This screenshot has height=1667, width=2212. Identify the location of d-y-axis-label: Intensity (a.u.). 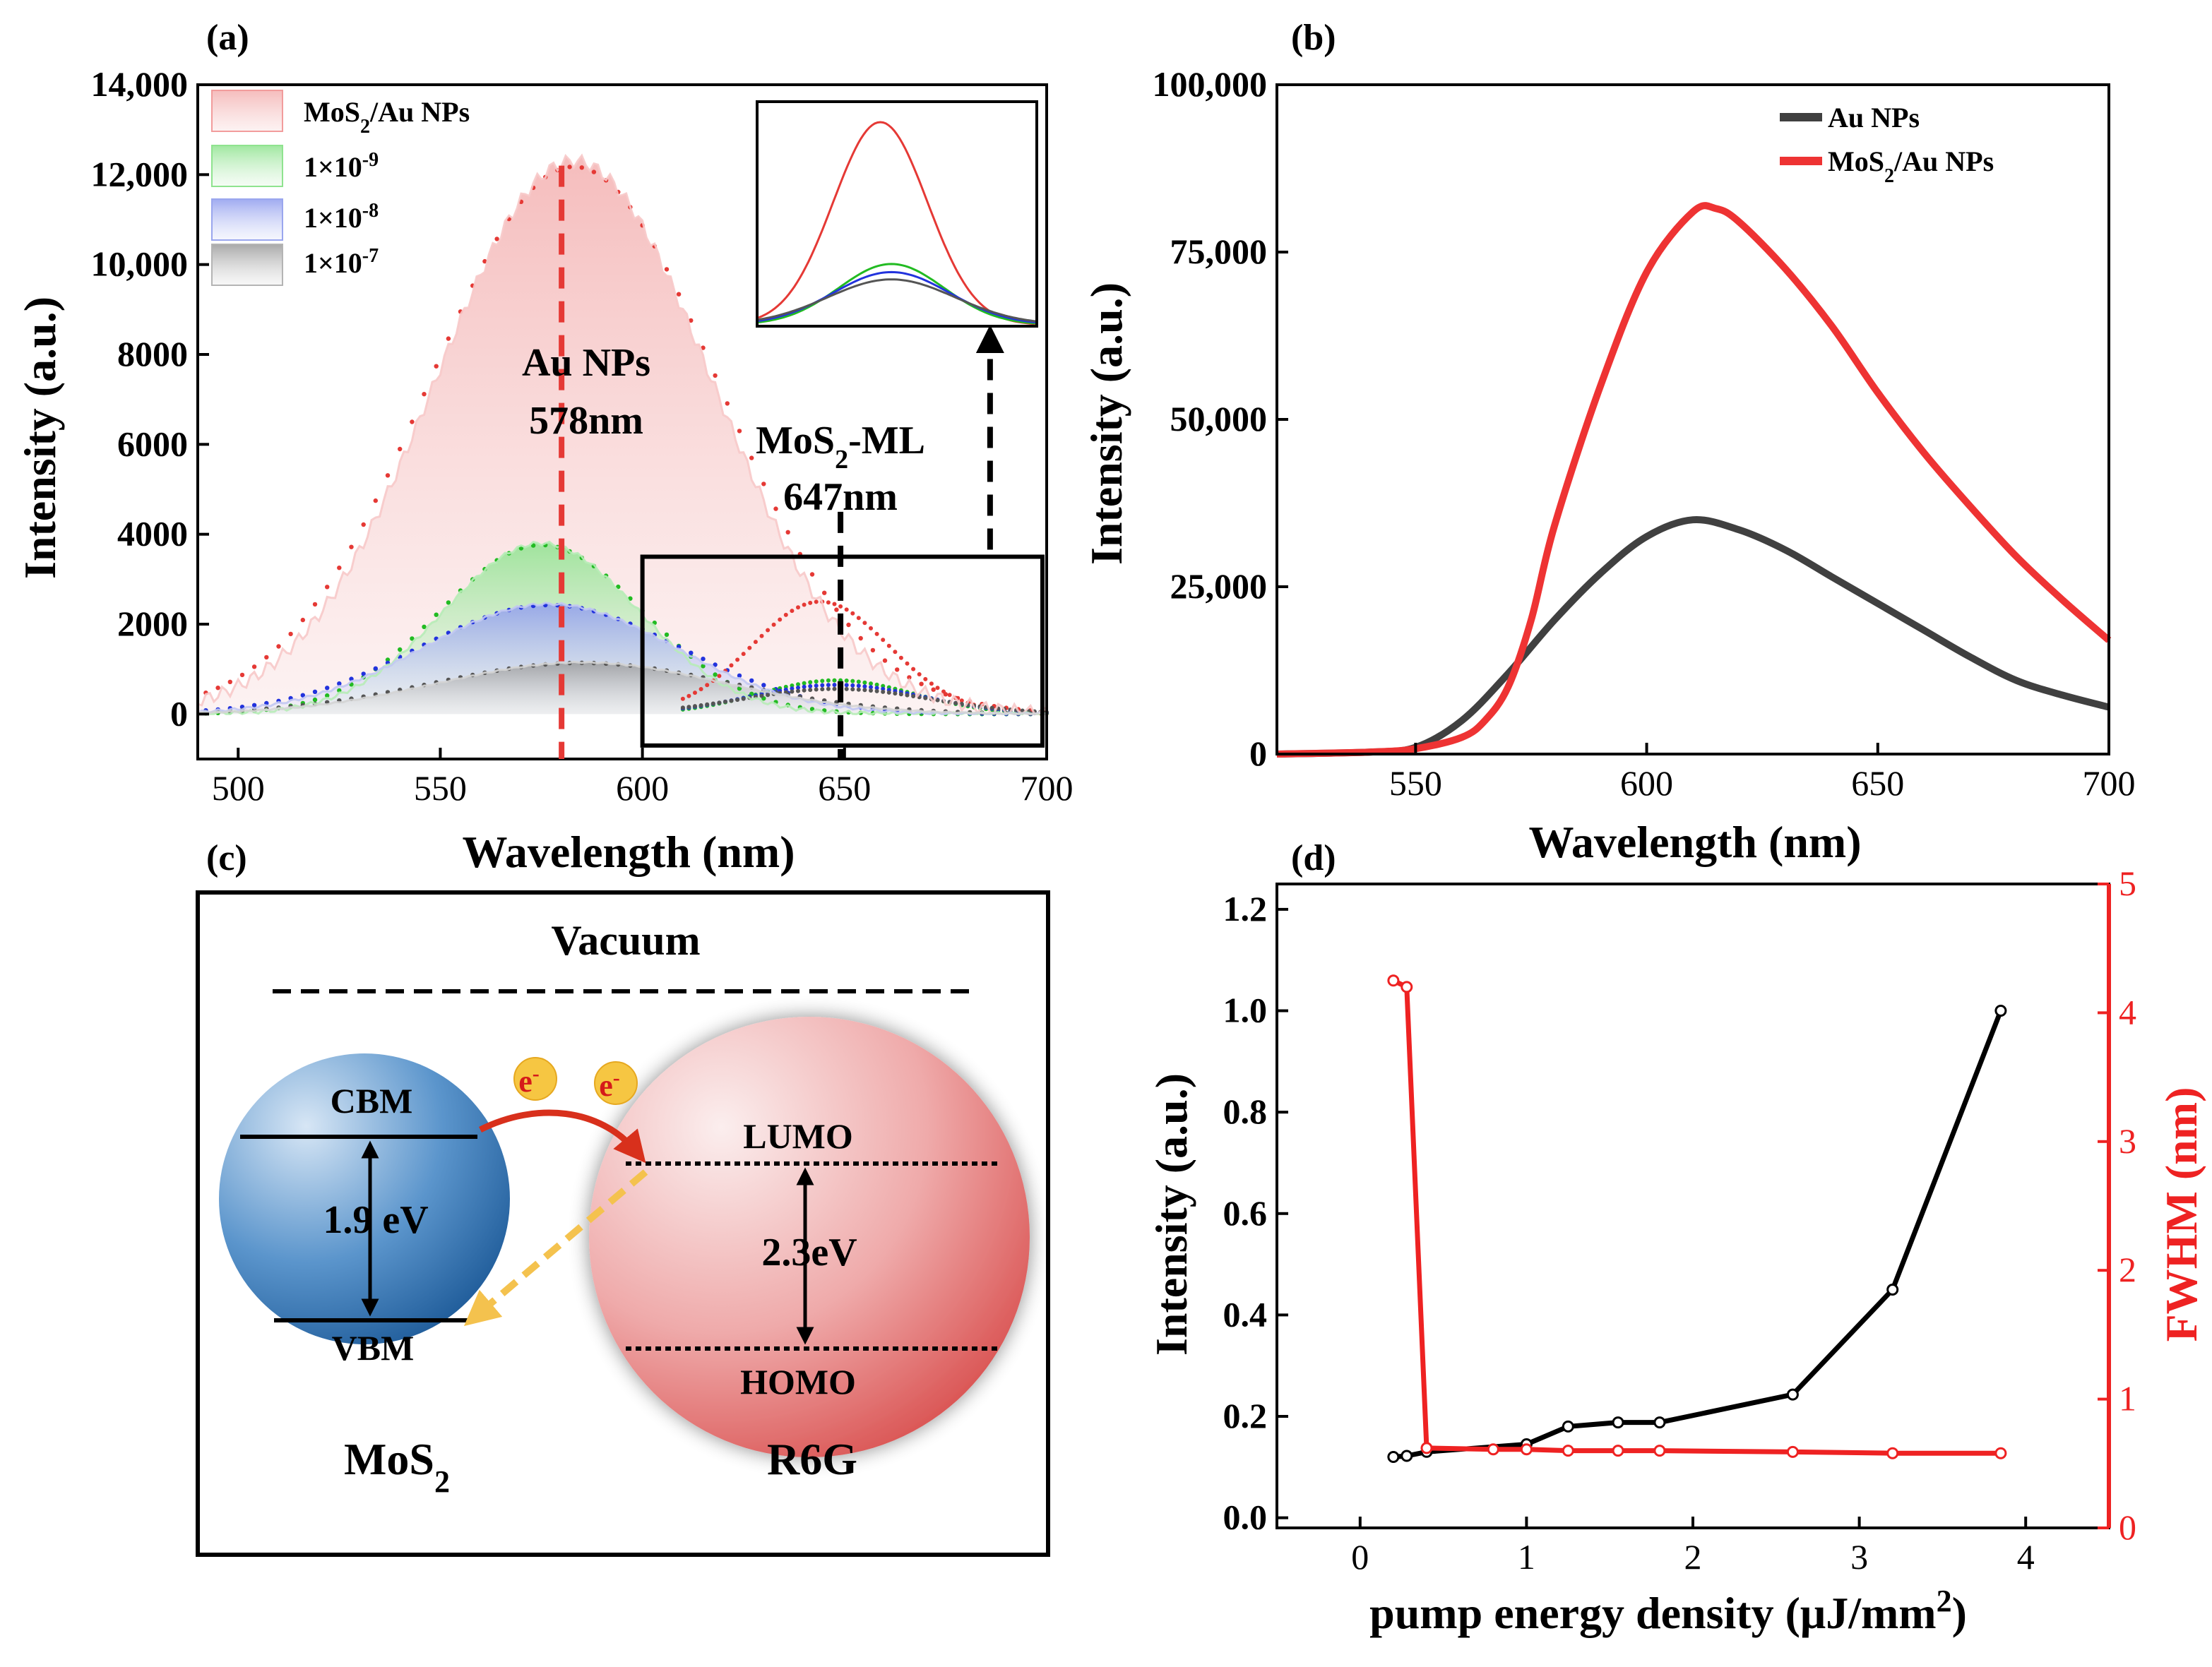
(1171, 1214).